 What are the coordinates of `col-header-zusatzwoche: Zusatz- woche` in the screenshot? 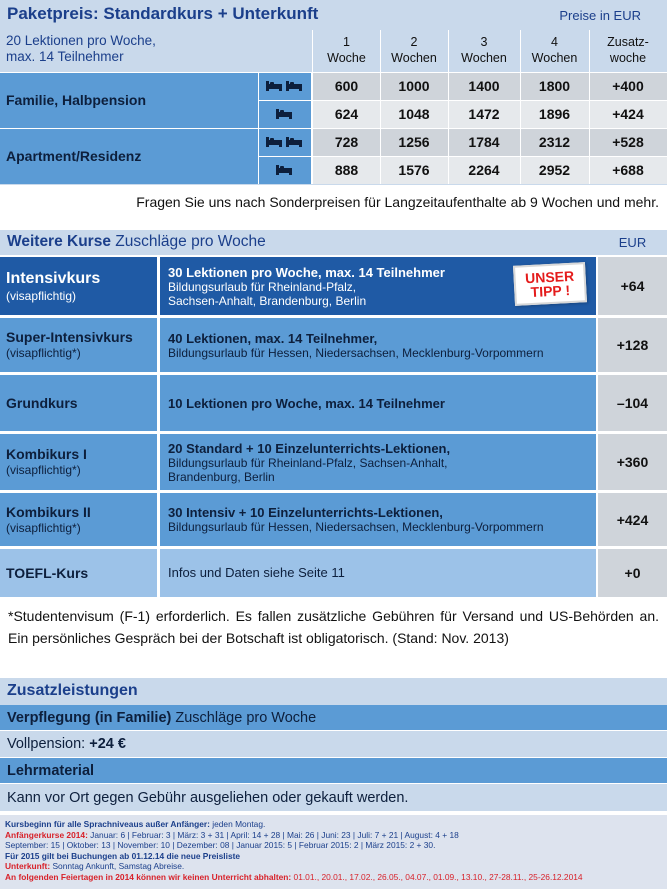 It's located at (628, 51).